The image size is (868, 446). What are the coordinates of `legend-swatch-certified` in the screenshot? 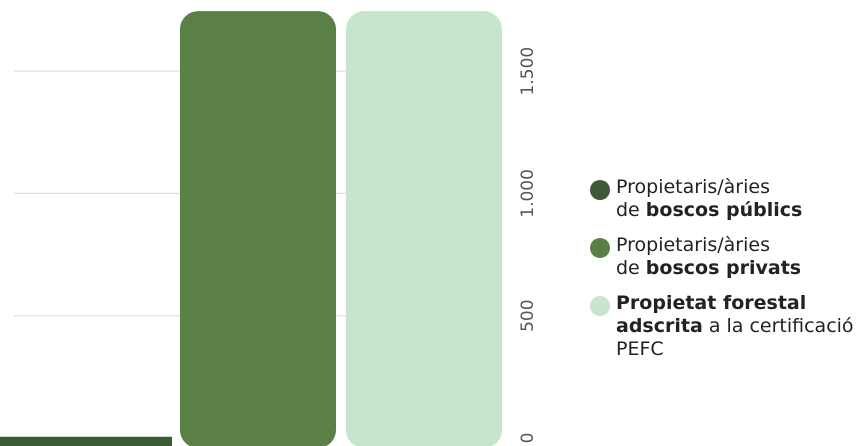 It's located at (600, 306).